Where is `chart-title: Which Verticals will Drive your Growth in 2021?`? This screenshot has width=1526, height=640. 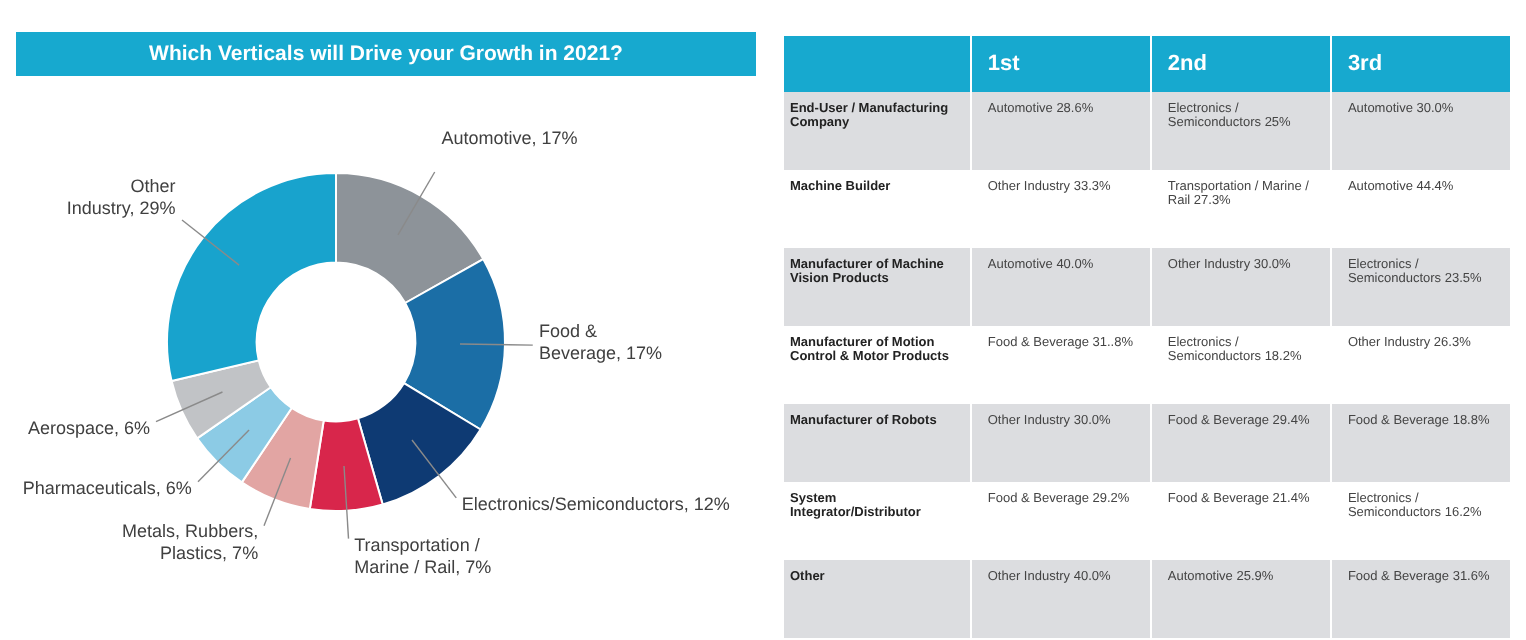
chart-title: Which Verticals will Drive your Growth in 2021? is located at coordinates (386, 54).